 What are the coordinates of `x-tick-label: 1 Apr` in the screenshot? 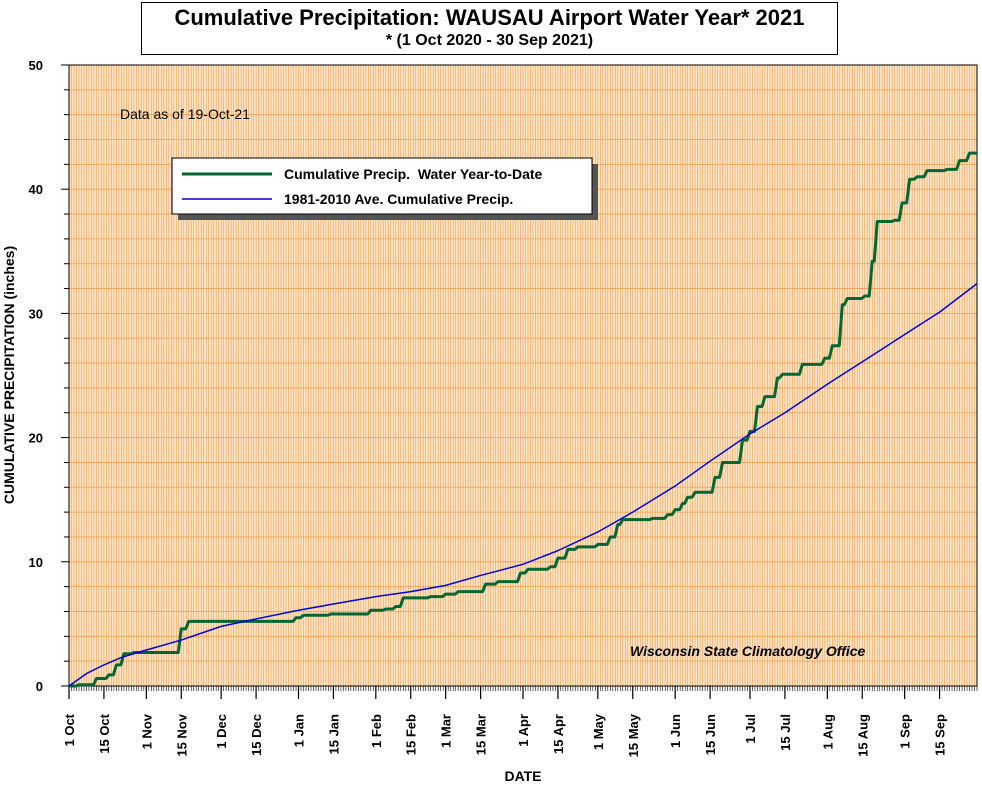 It's located at (523, 730).